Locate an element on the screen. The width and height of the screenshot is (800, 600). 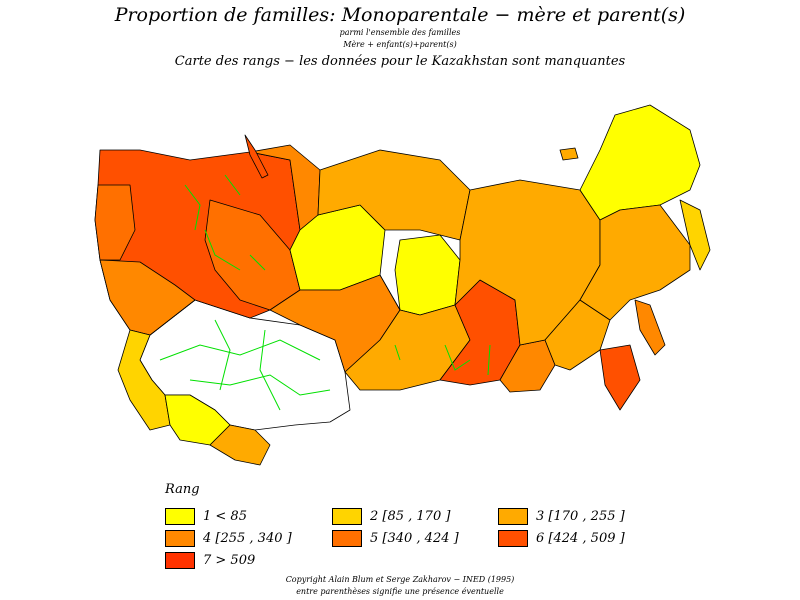
region-khabarovsk is located at coordinates (635, 262).